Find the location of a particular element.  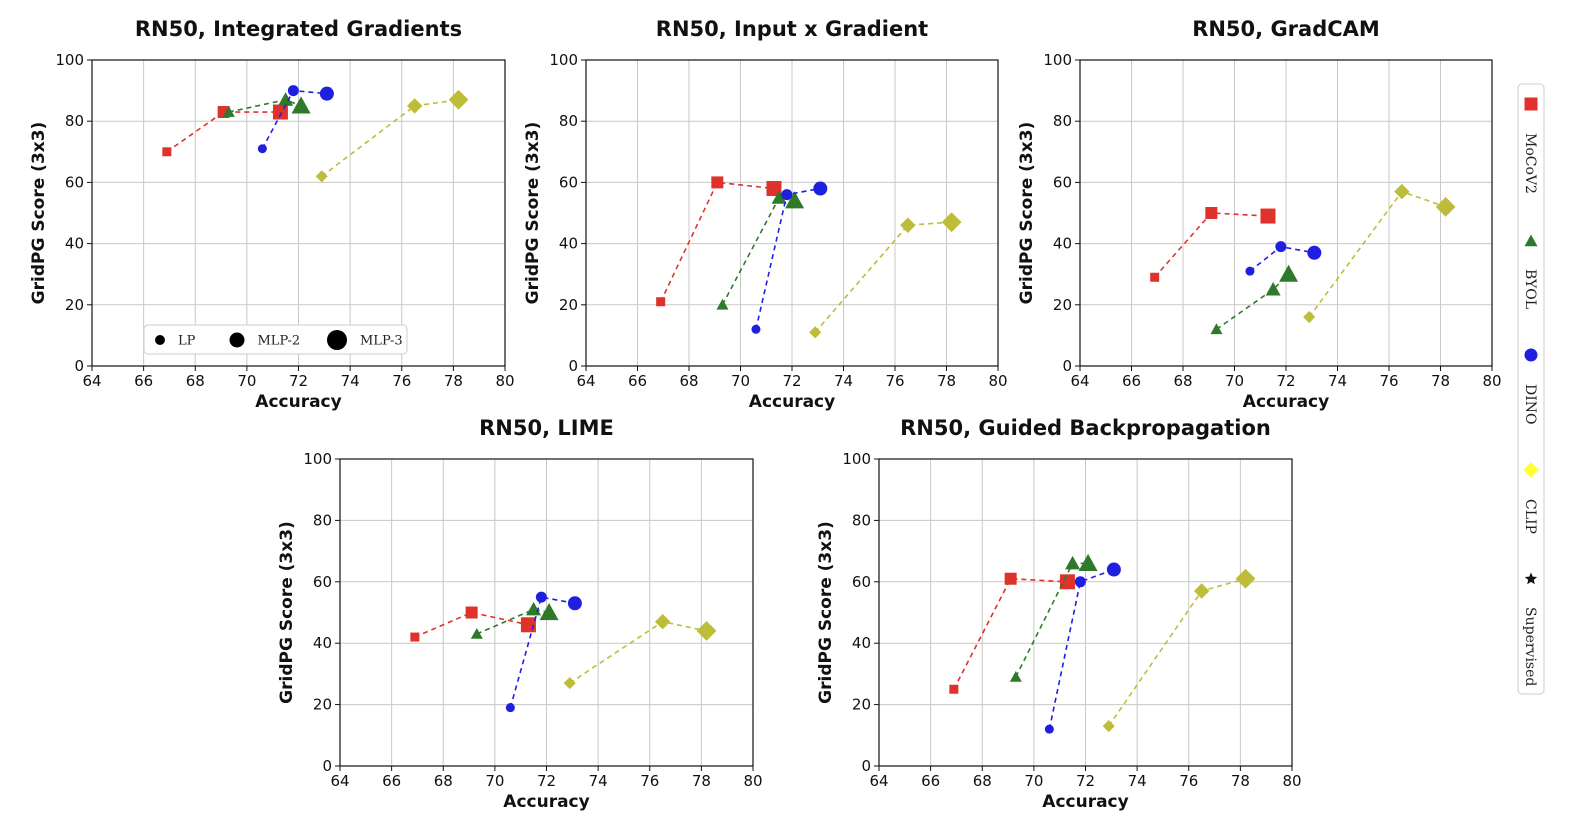

legend-marker-mocov2 is located at coordinates (1531, 104).